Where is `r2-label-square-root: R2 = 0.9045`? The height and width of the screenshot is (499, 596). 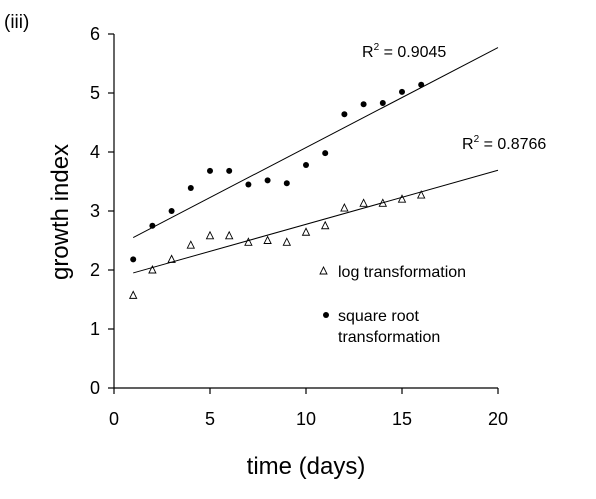
r2-label-square-root: R2 = 0.9045 is located at coordinates (404, 51).